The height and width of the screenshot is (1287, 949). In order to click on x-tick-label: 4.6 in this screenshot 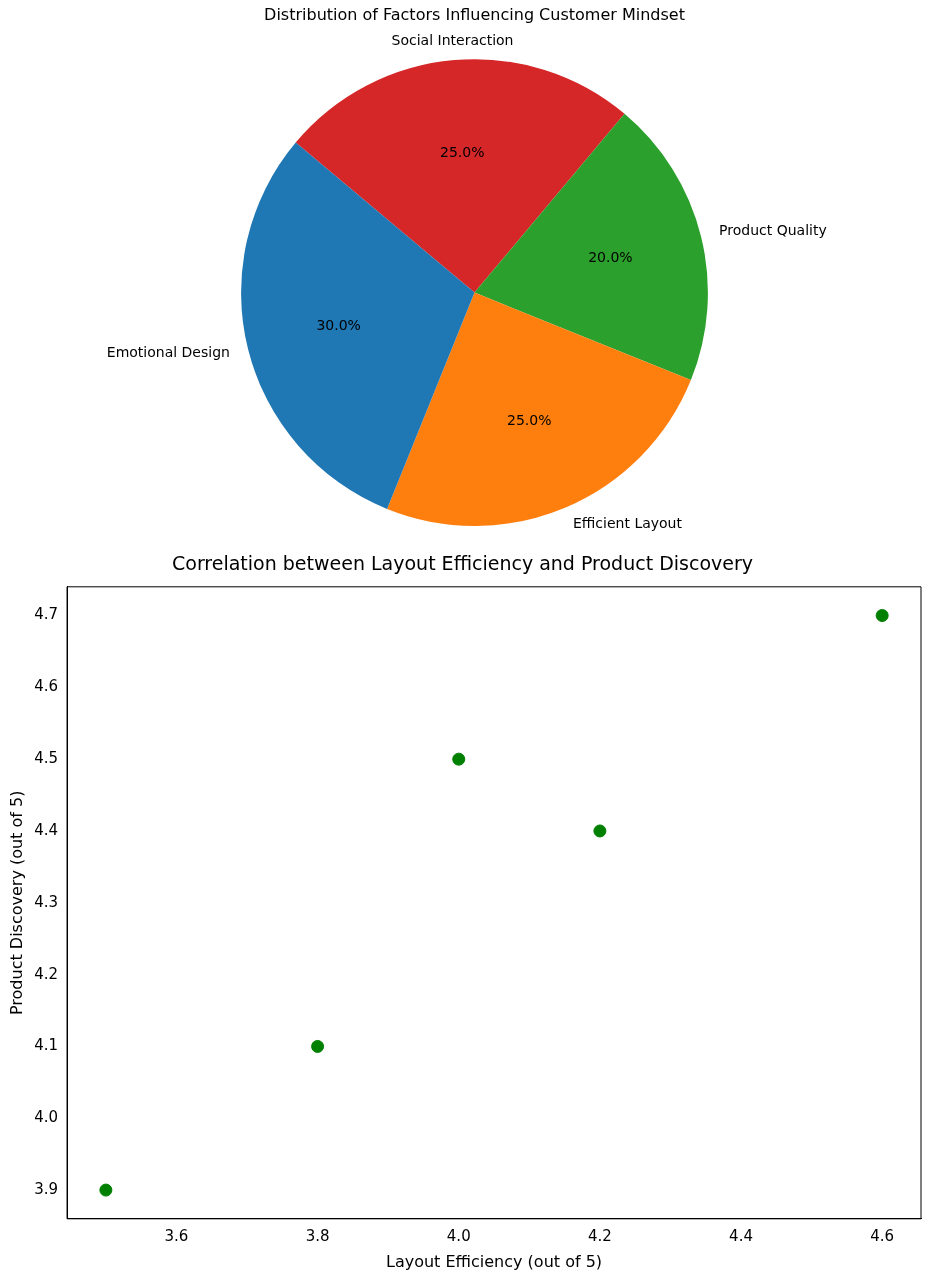, I will do `click(882, 1235)`.